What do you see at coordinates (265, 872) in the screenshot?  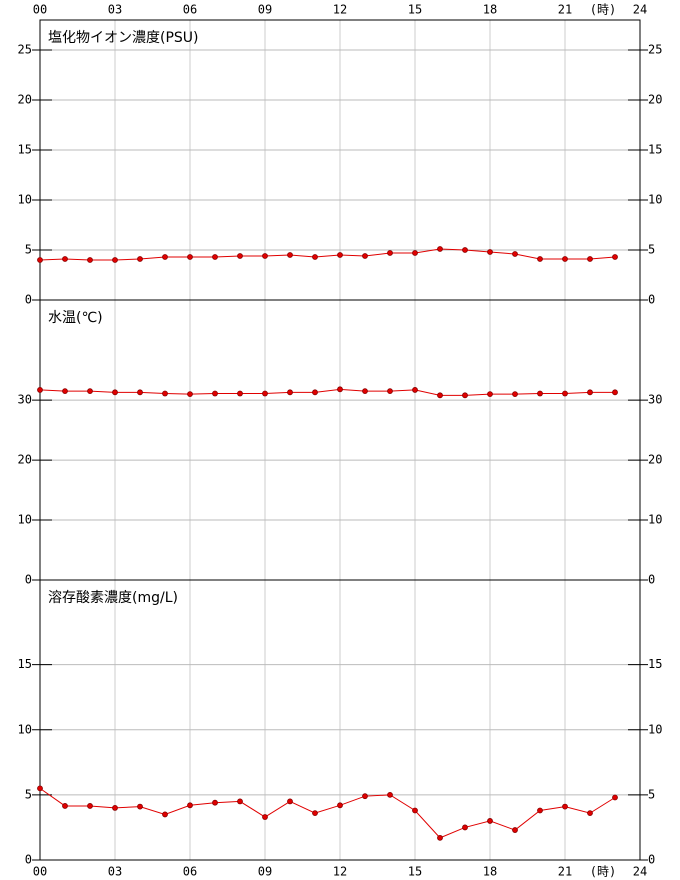 I see `x-tick-label: 09` at bounding box center [265, 872].